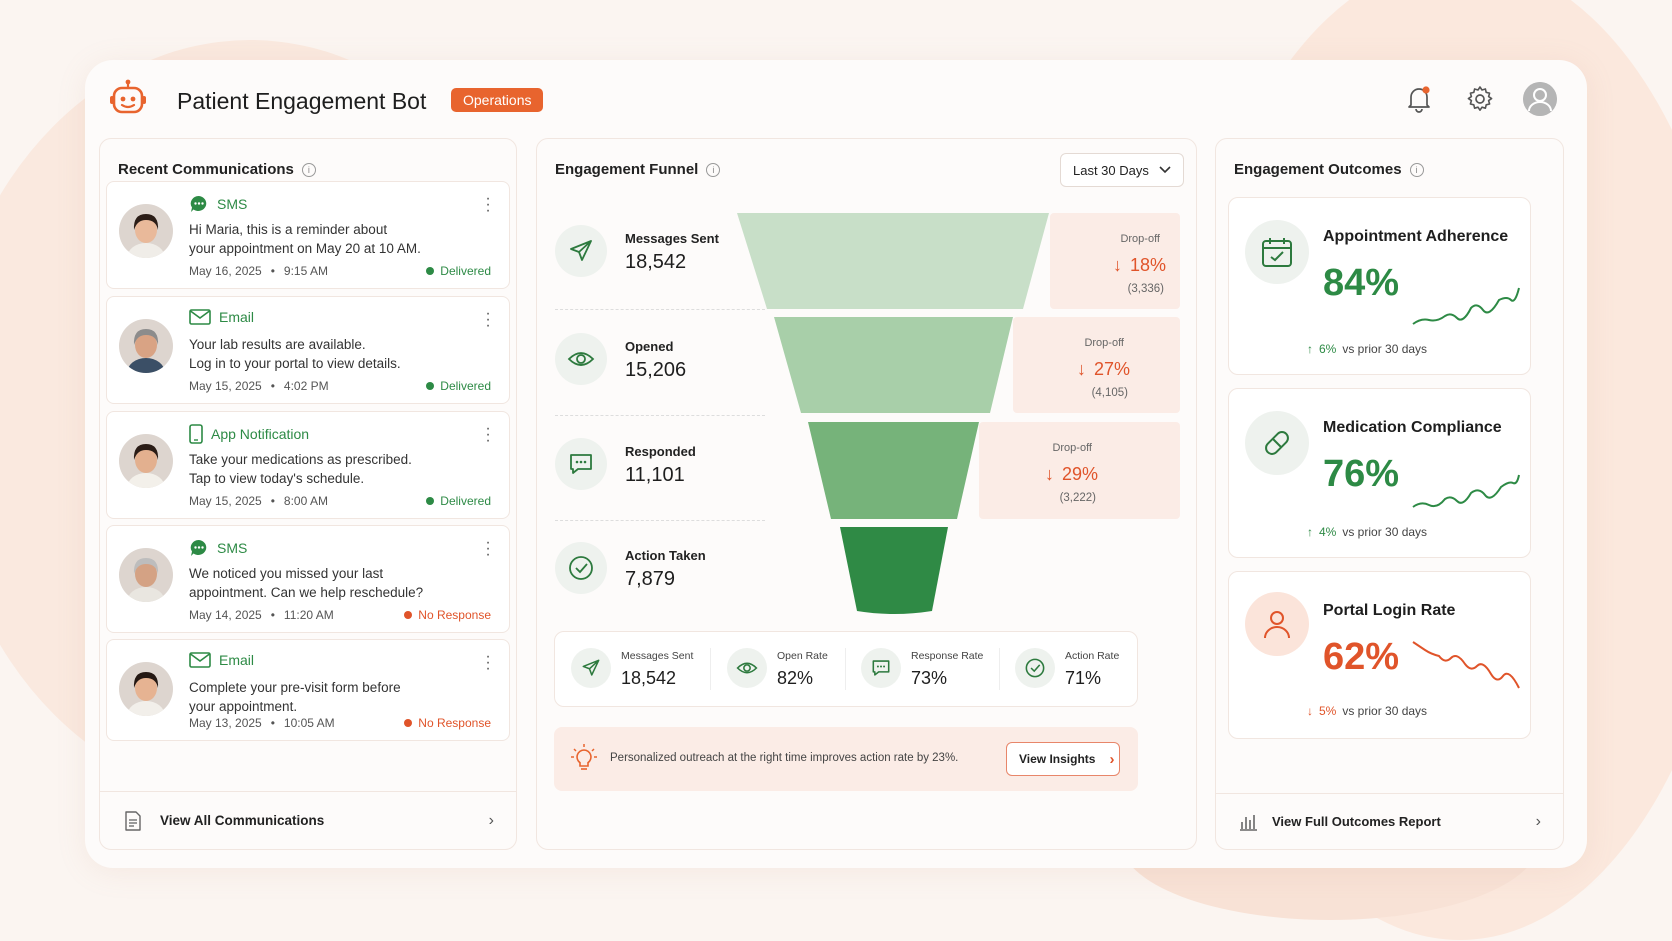 The height and width of the screenshot is (941, 1672). What do you see at coordinates (237, 660) in the screenshot?
I see `channel-name: Email` at bounding box center [237, 660].